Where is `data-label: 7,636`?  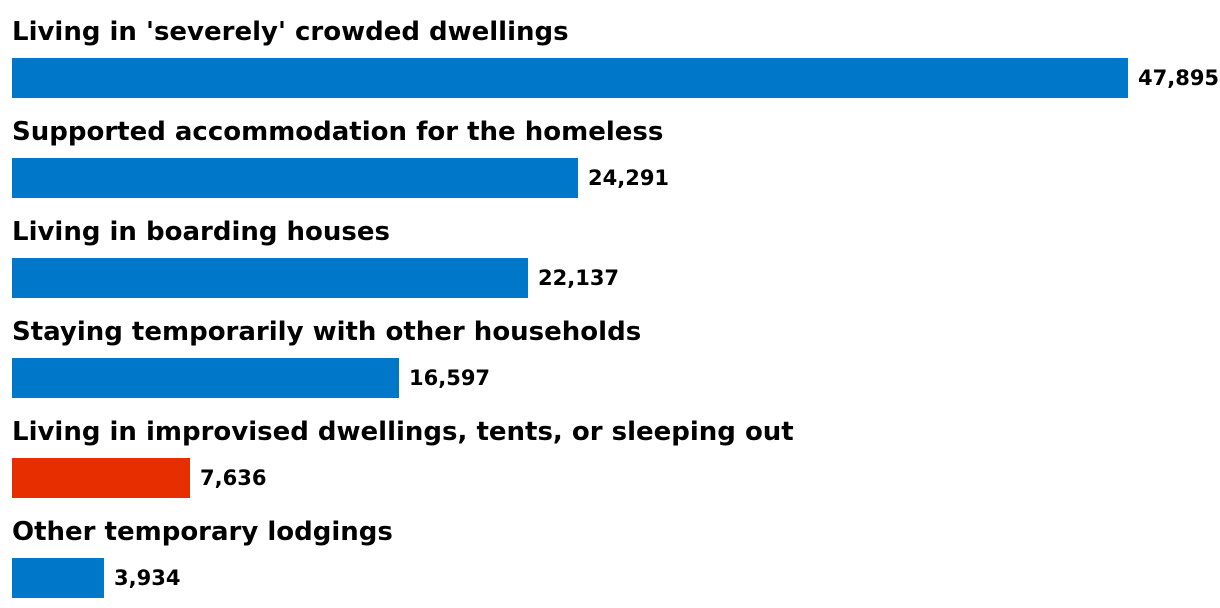
data-label: 7,636 is located at coordinates (233, 478).